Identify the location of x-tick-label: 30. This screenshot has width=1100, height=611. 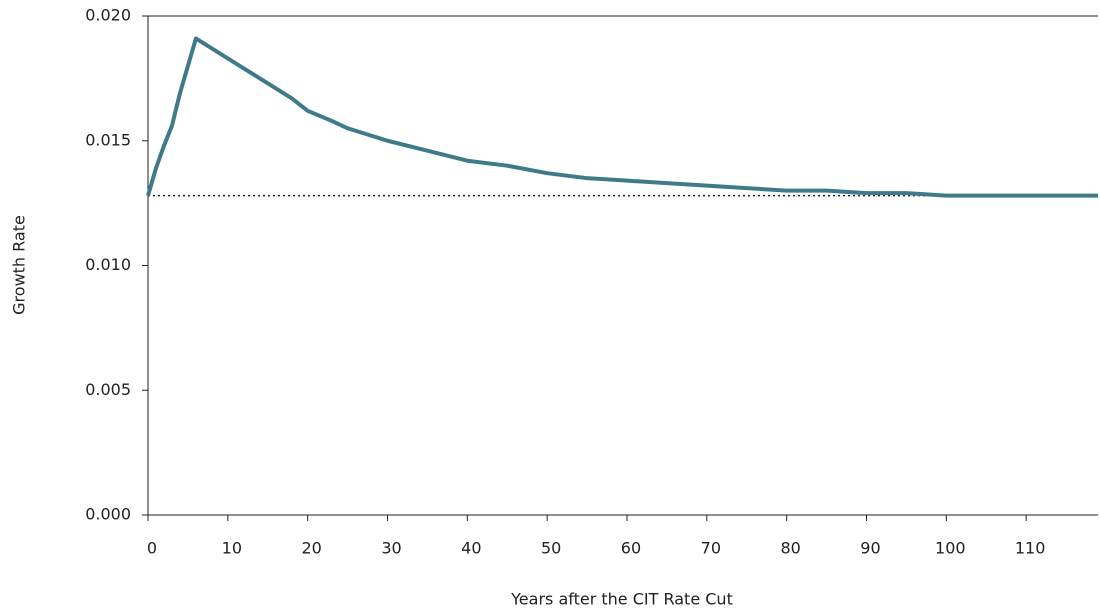
(391, 548).